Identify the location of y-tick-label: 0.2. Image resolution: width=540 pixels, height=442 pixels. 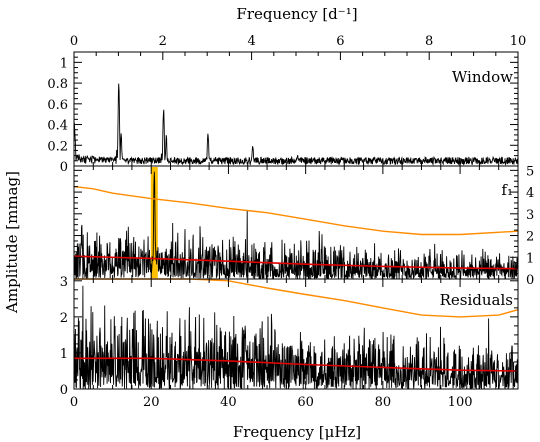
(57, 146).